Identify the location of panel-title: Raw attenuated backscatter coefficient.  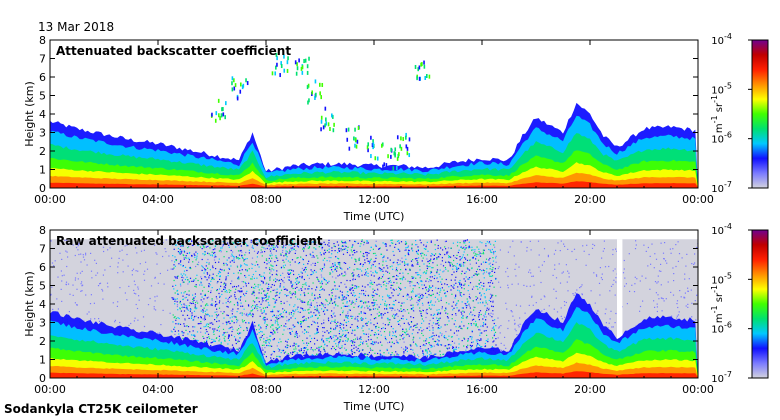
(189, 241).